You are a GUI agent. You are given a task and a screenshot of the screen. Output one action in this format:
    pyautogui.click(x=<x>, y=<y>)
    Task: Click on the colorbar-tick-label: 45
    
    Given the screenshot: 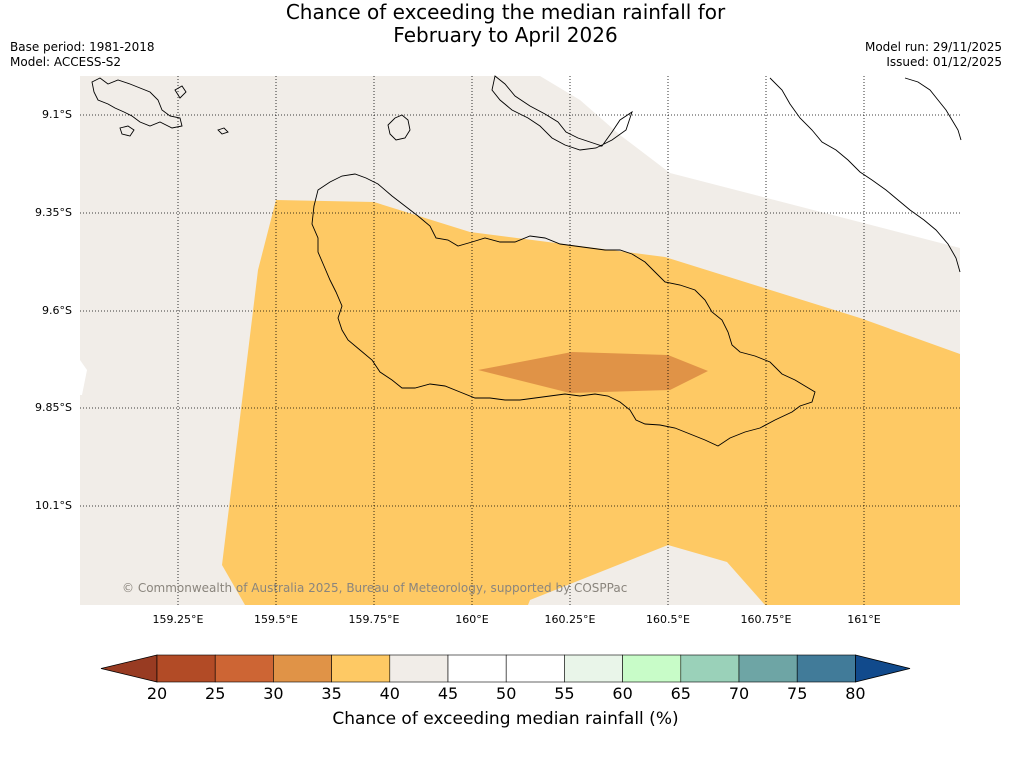 What is the action you would take?
    pyautogui.click(x=448, y=693)
    